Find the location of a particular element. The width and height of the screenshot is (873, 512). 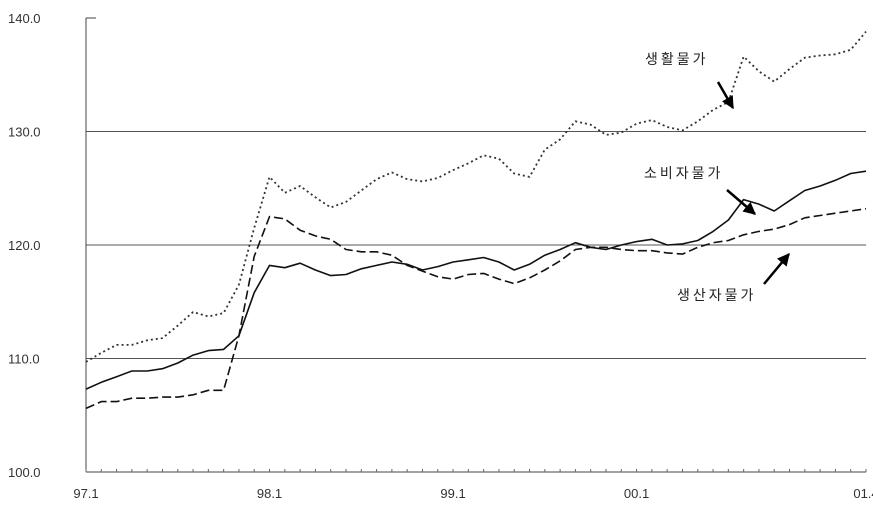

annotation-arrow-producer-prices is located at coordinates (776, 269).